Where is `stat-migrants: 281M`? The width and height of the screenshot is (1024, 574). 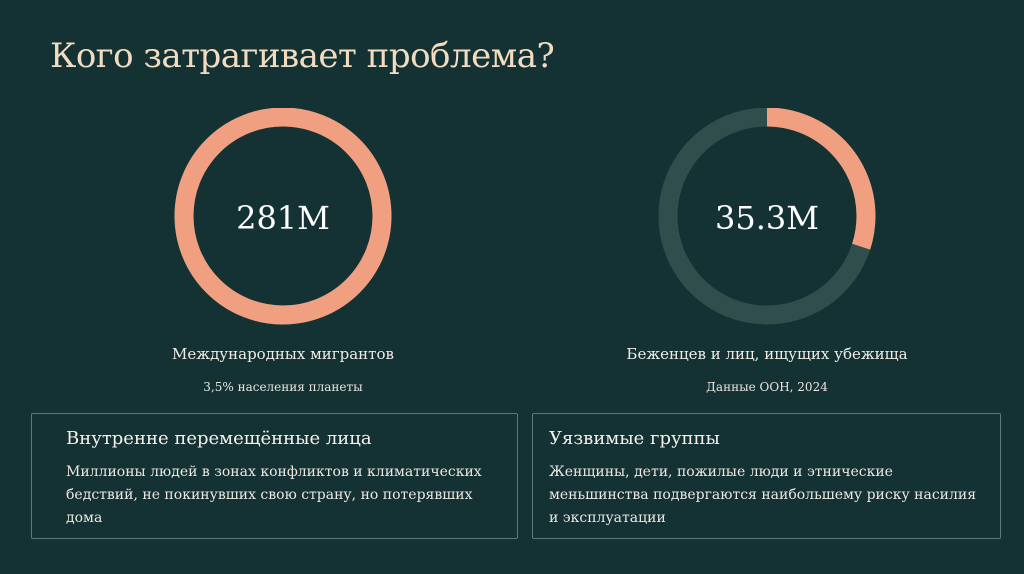 stat-migrants: 281M is located at coordinates (283, 218).